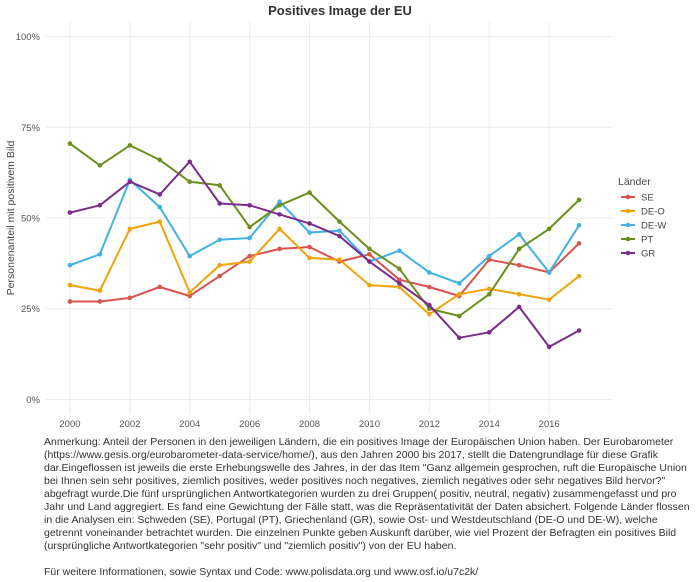 This screenshot has width=698, height=582. Describe the element at coordinates (653, 212) in the screenshot. I see `legend-label-de-o: DE-O` at that location.